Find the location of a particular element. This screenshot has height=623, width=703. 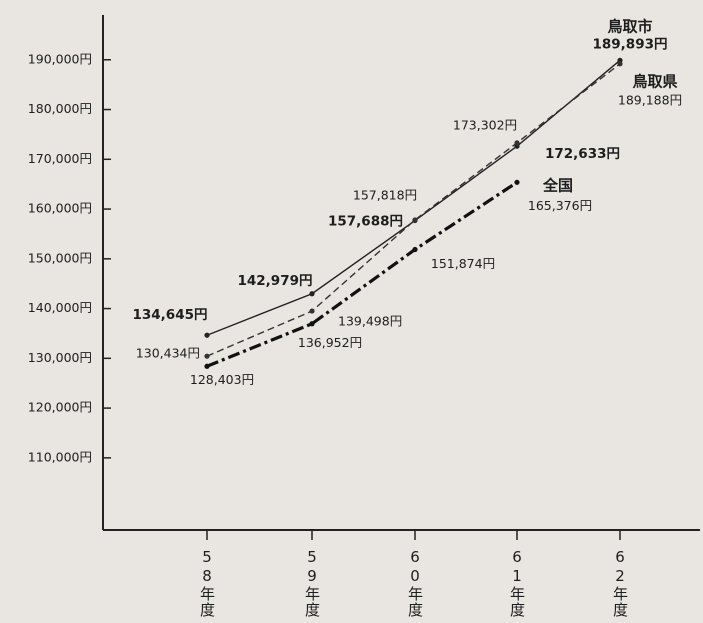

y-tick-label: 190,000円 is located at coordinates (60, 58).